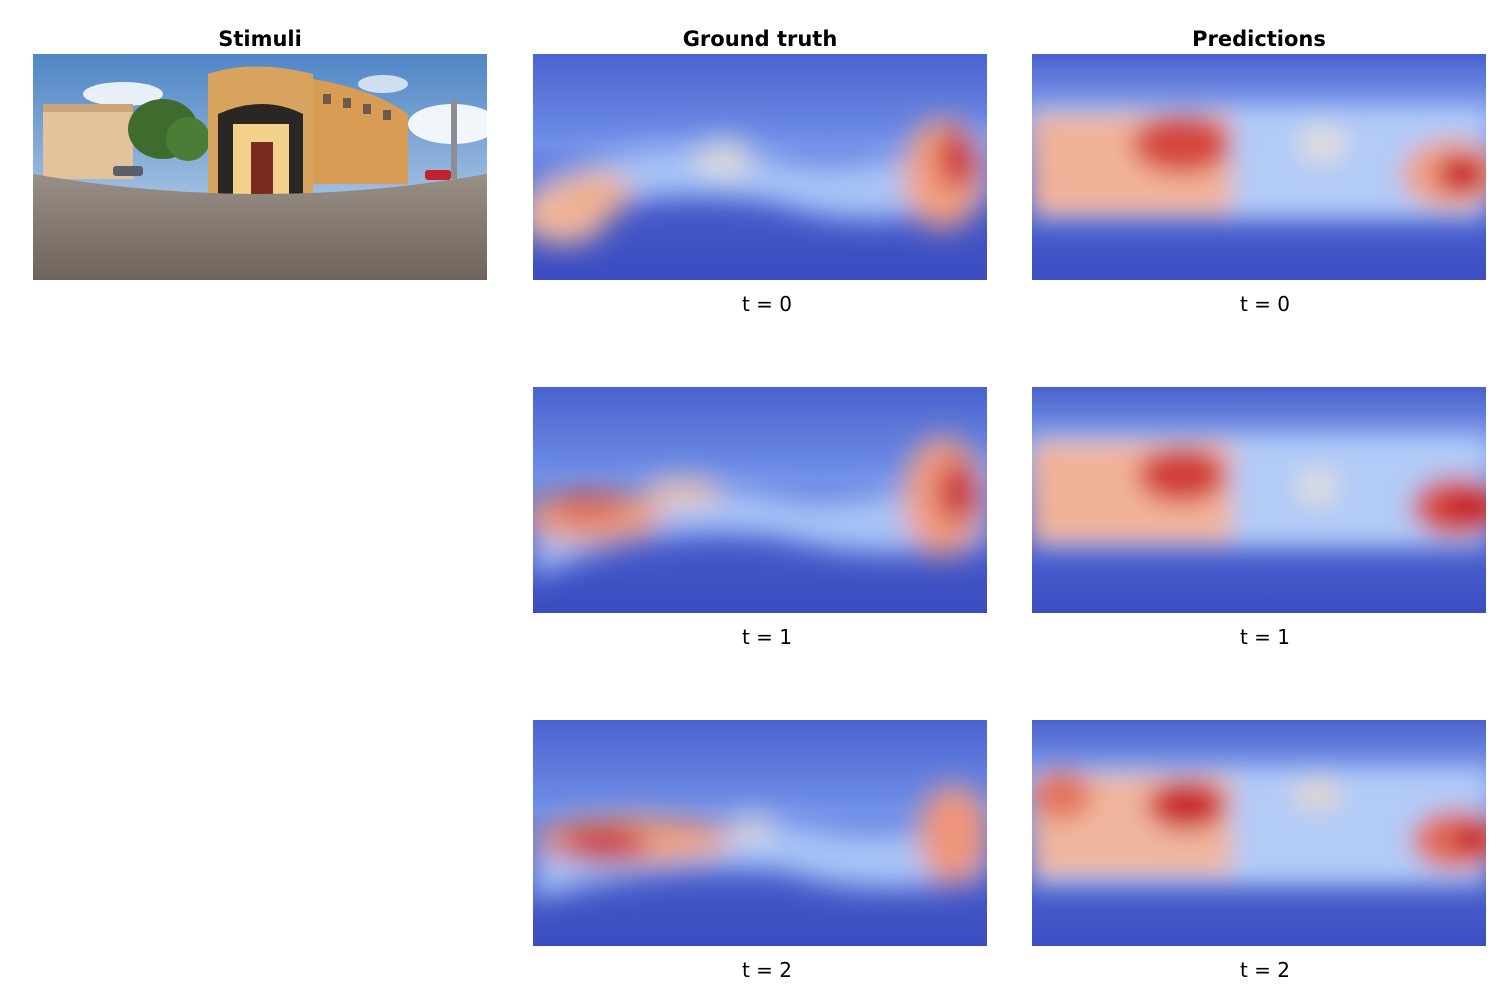  I want to click on ground-truth-time-label-t1: t = 1, so click(767, 637).